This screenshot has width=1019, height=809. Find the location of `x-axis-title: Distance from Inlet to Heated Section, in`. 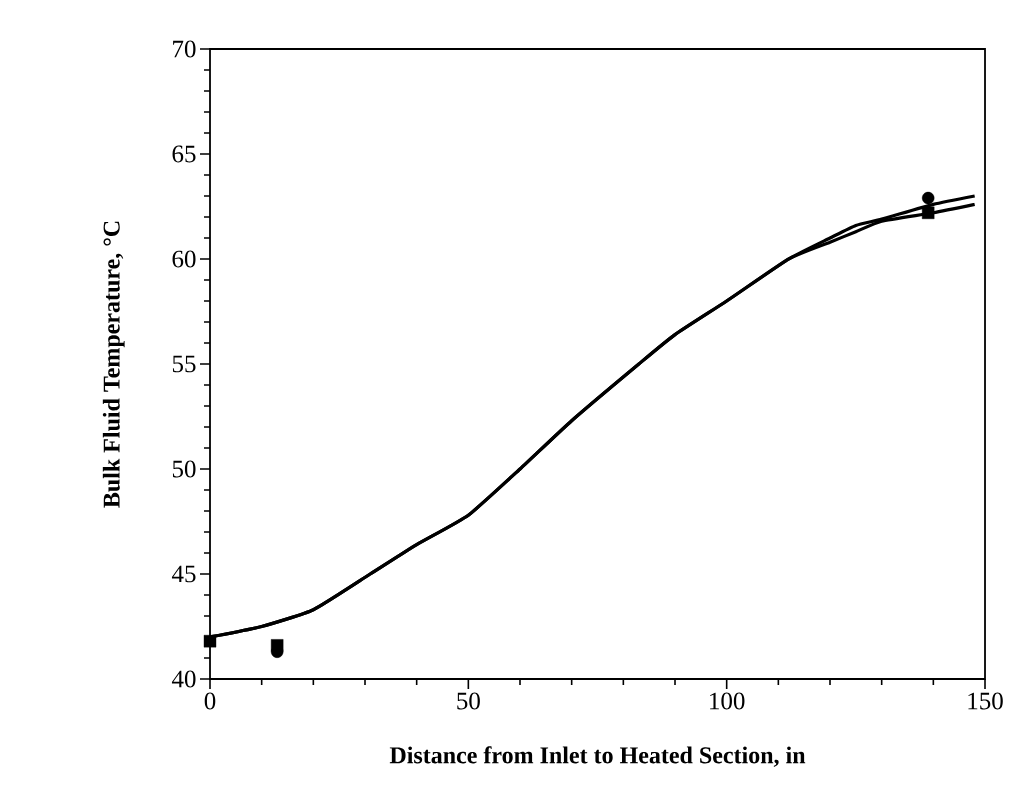

x-axis-title: Distance from Inlet to Heated Section, in is located at coordinates (597, 756).